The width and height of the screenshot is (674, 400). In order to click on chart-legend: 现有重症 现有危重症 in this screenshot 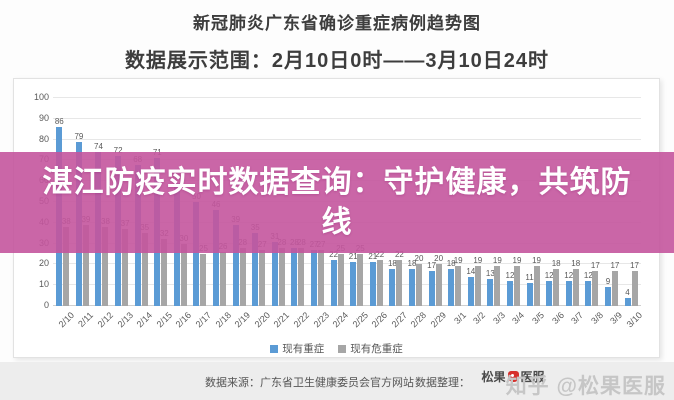, I will do `click(336, 348)`.